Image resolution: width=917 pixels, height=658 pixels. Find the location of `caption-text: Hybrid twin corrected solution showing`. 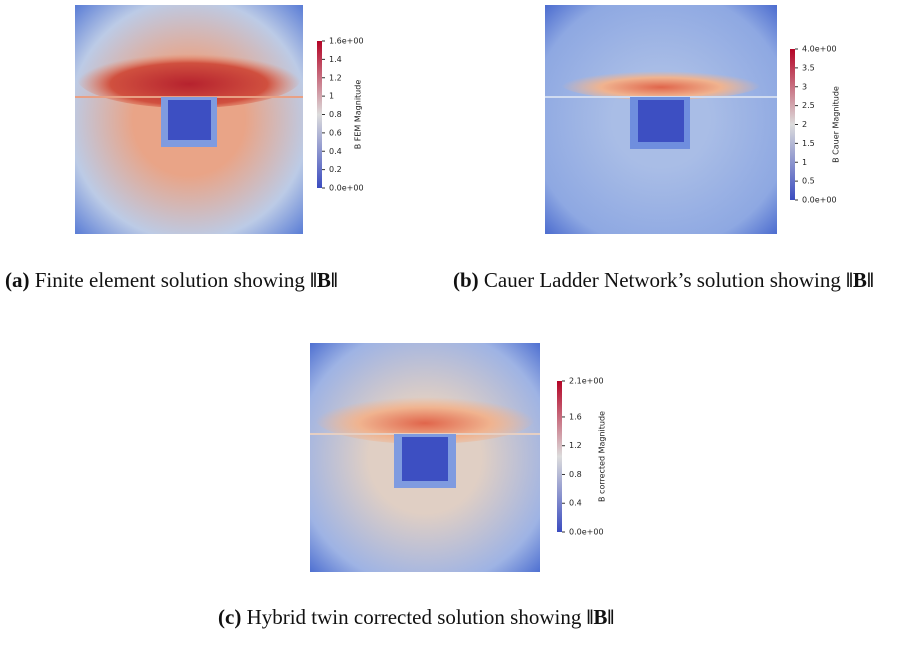

caption-text: Hybrid twin corrected solution showing is located at coordinates (414, 617).